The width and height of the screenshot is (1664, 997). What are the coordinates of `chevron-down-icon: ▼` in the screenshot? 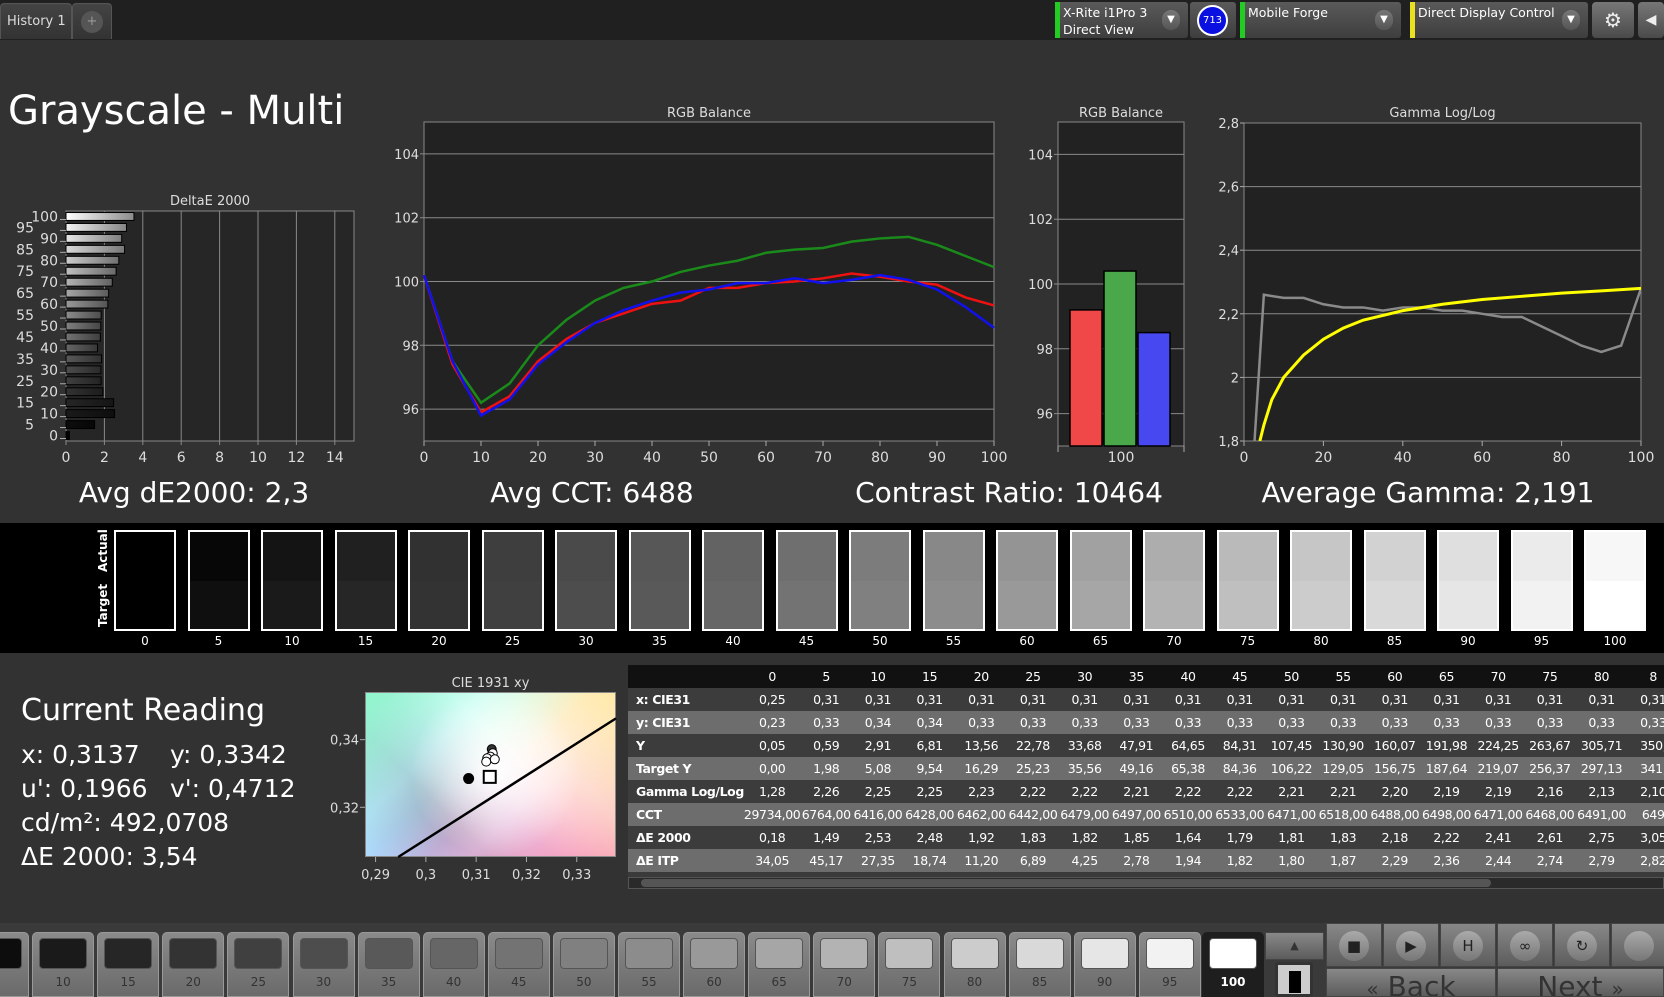 It's located at (1571, 20).